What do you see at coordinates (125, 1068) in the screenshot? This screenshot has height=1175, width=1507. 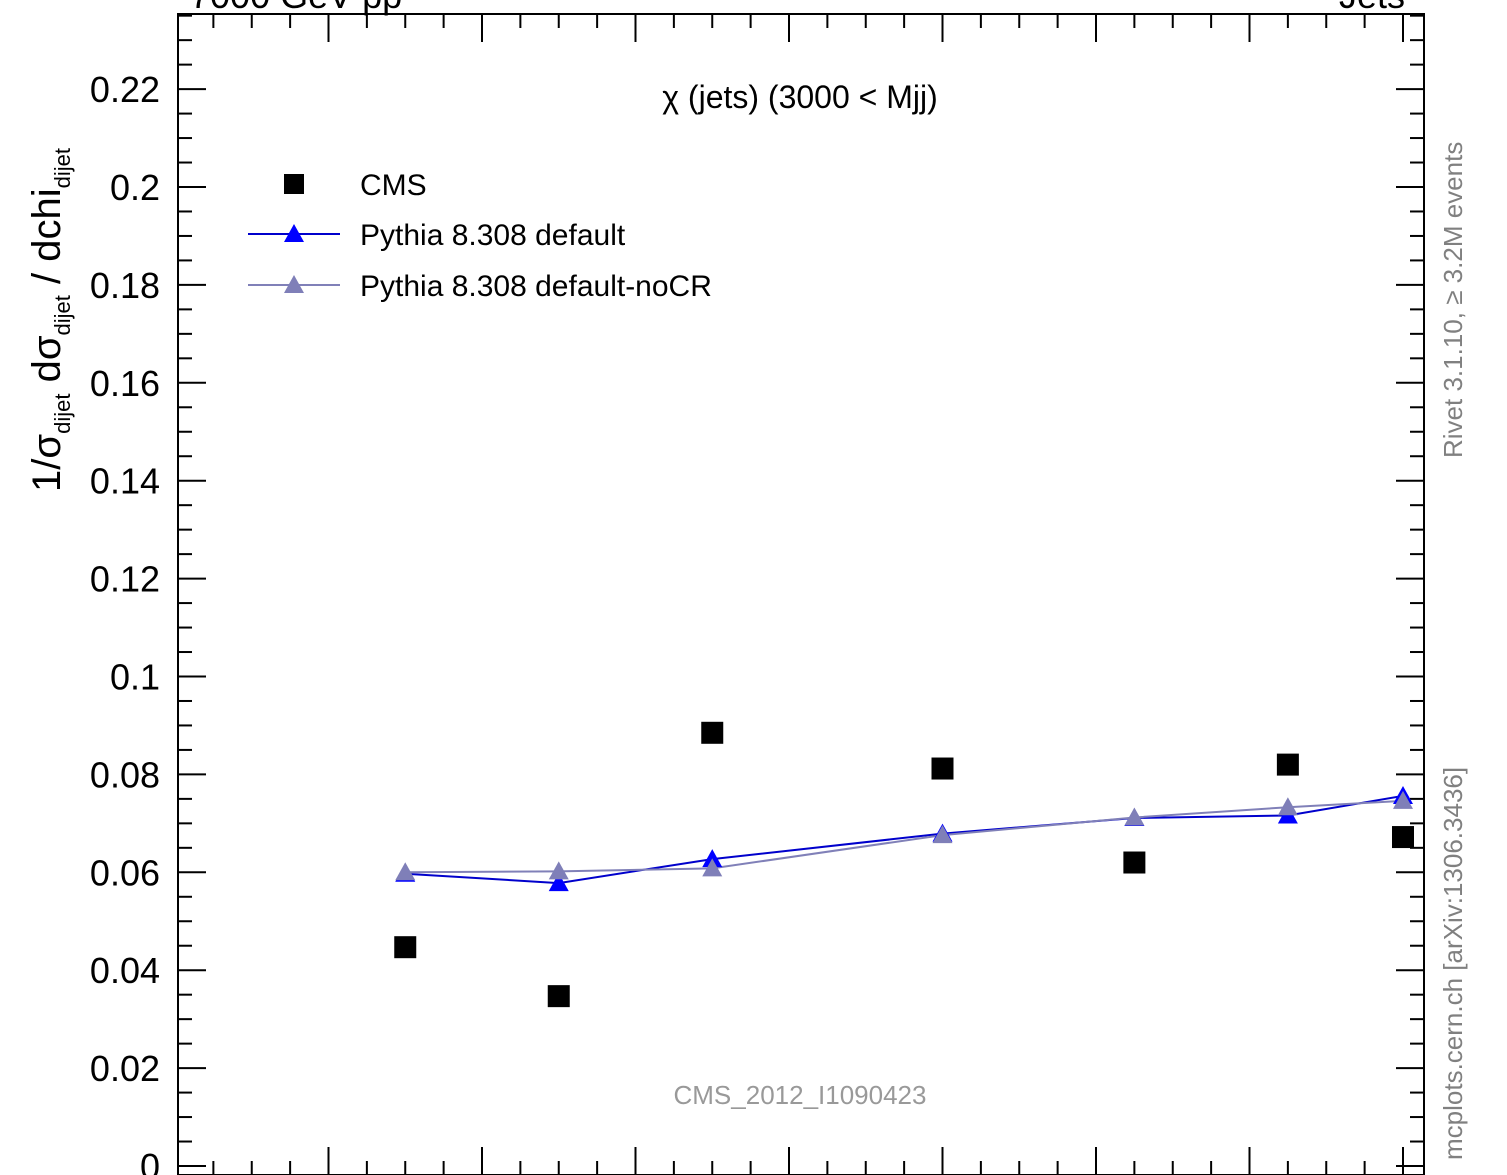 I see `y-tick-label: 0.02` at bounding box center [125, 1068].